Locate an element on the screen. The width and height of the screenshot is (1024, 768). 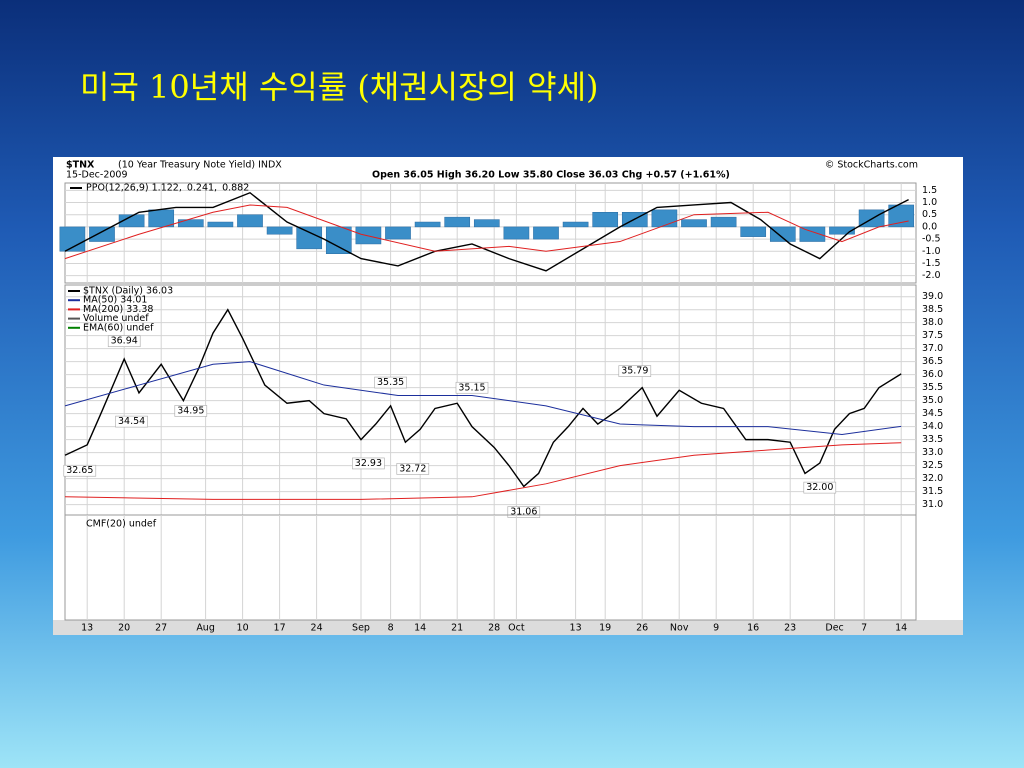
y-tick-label: 34.5 is located at coordinates (932, 413).